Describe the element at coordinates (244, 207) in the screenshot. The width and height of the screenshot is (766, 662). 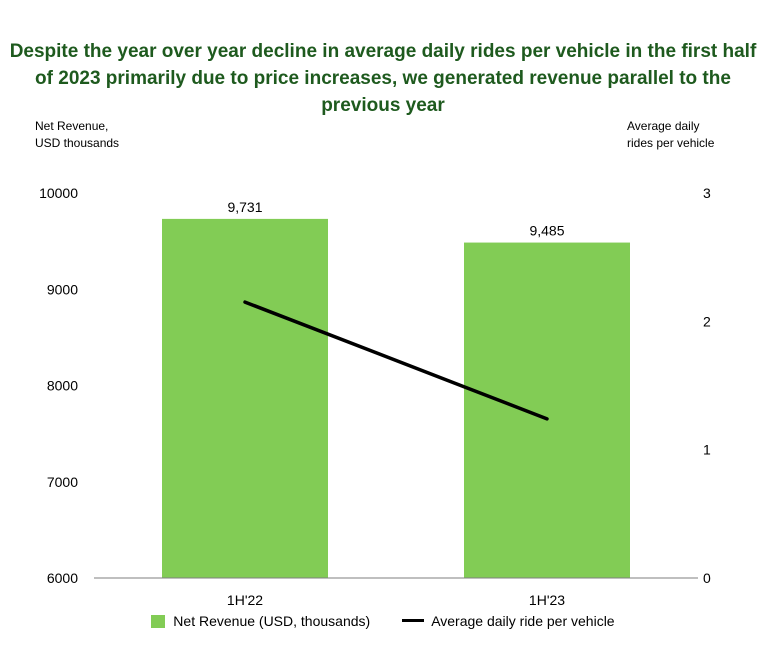
I see `bar-data-label-1: 9,731` at that location.